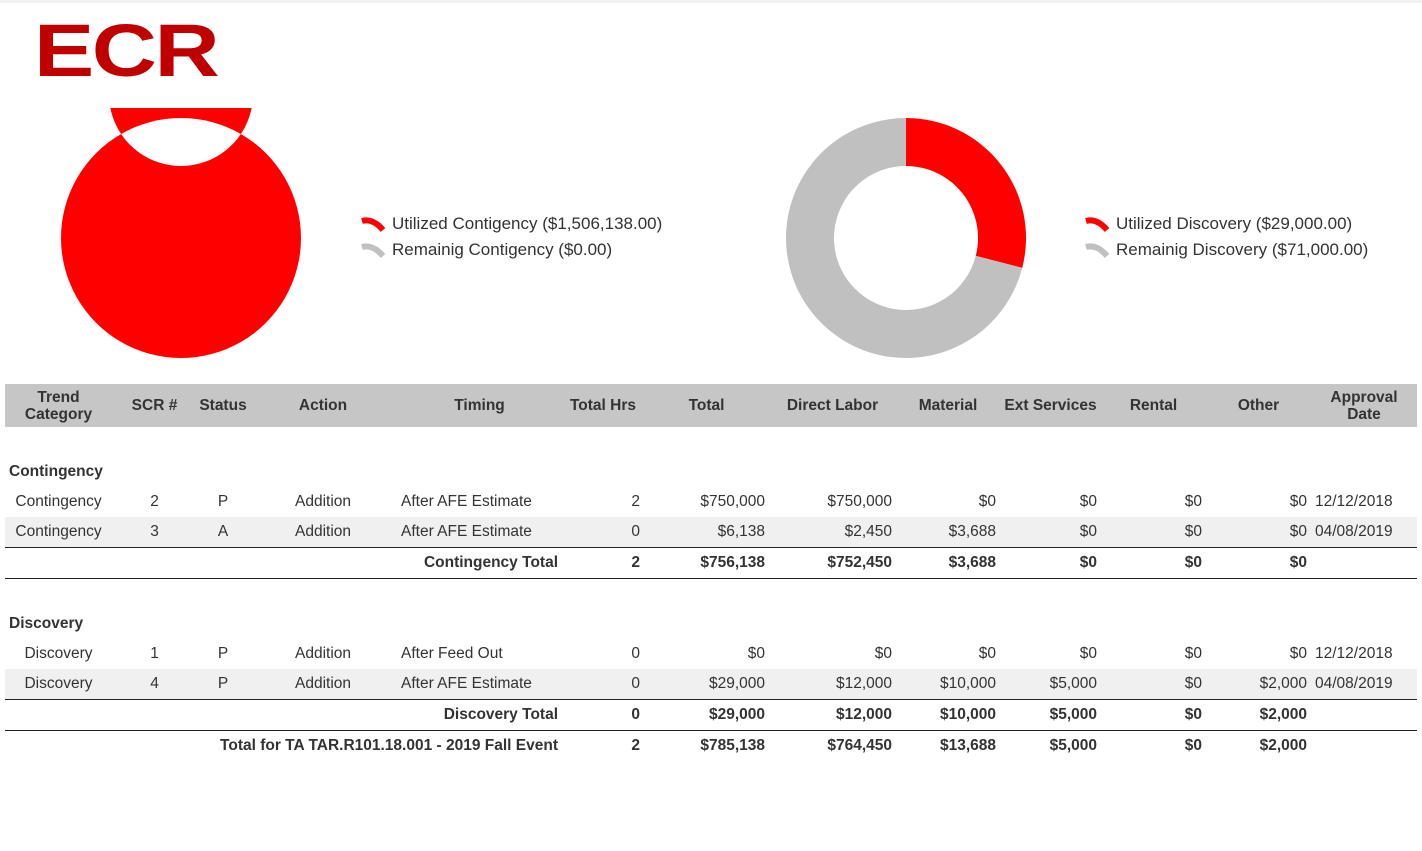  Describe the element at coordinates (154, 405) in the screenshot. I see `col-header-scr: SCR #` at that location.